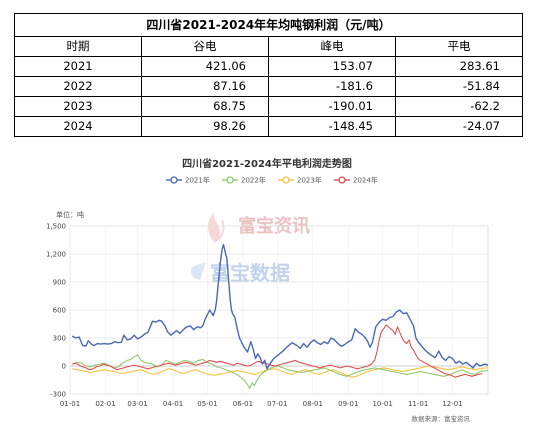  I want to click on unit-label: 单位：吨, so click(70, 214).